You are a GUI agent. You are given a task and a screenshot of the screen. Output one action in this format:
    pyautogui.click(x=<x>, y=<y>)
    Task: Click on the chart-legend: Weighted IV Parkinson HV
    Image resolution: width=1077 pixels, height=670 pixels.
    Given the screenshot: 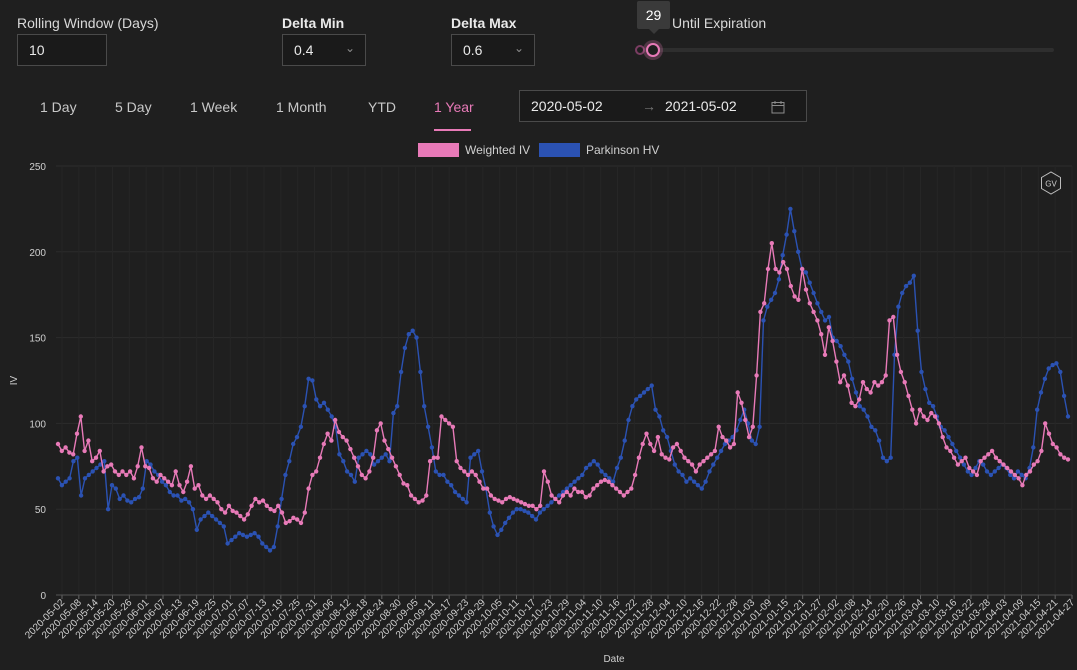 What is the action you would take?
    pyautogui.click(x=538, y=150)
    